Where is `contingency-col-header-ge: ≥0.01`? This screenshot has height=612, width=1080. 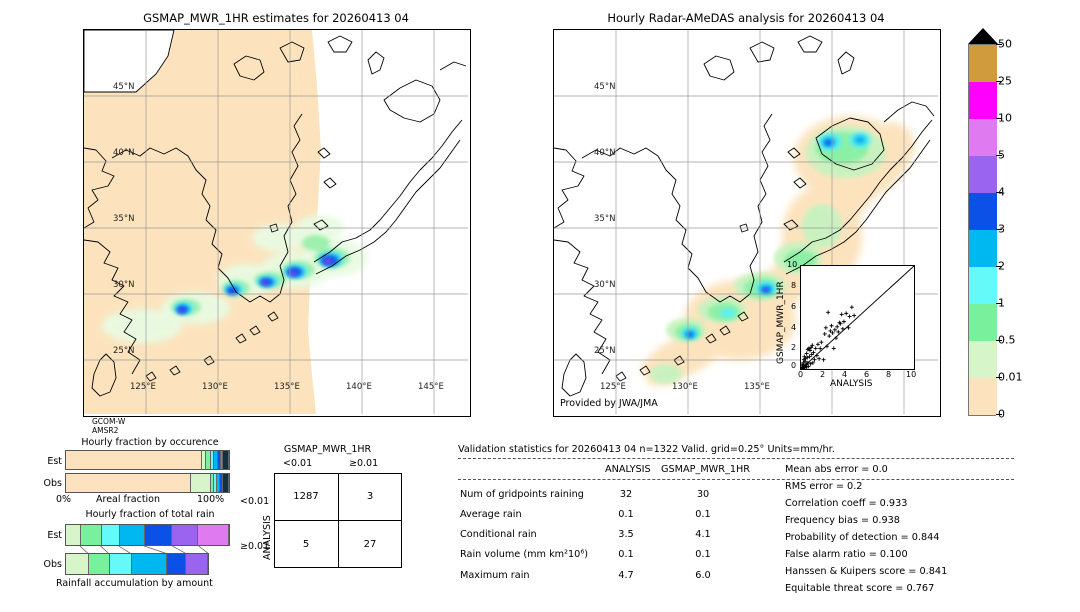 contingency-col-header-ge: ≥0.01 is located at coordinates (364, 463).